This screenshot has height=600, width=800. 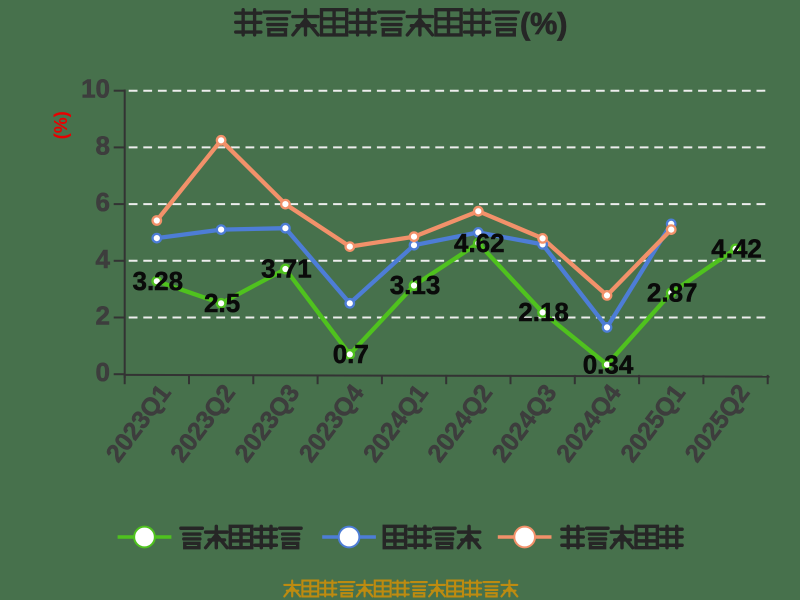 I want to click on svg-text: 6, so click(x=103, y=202).